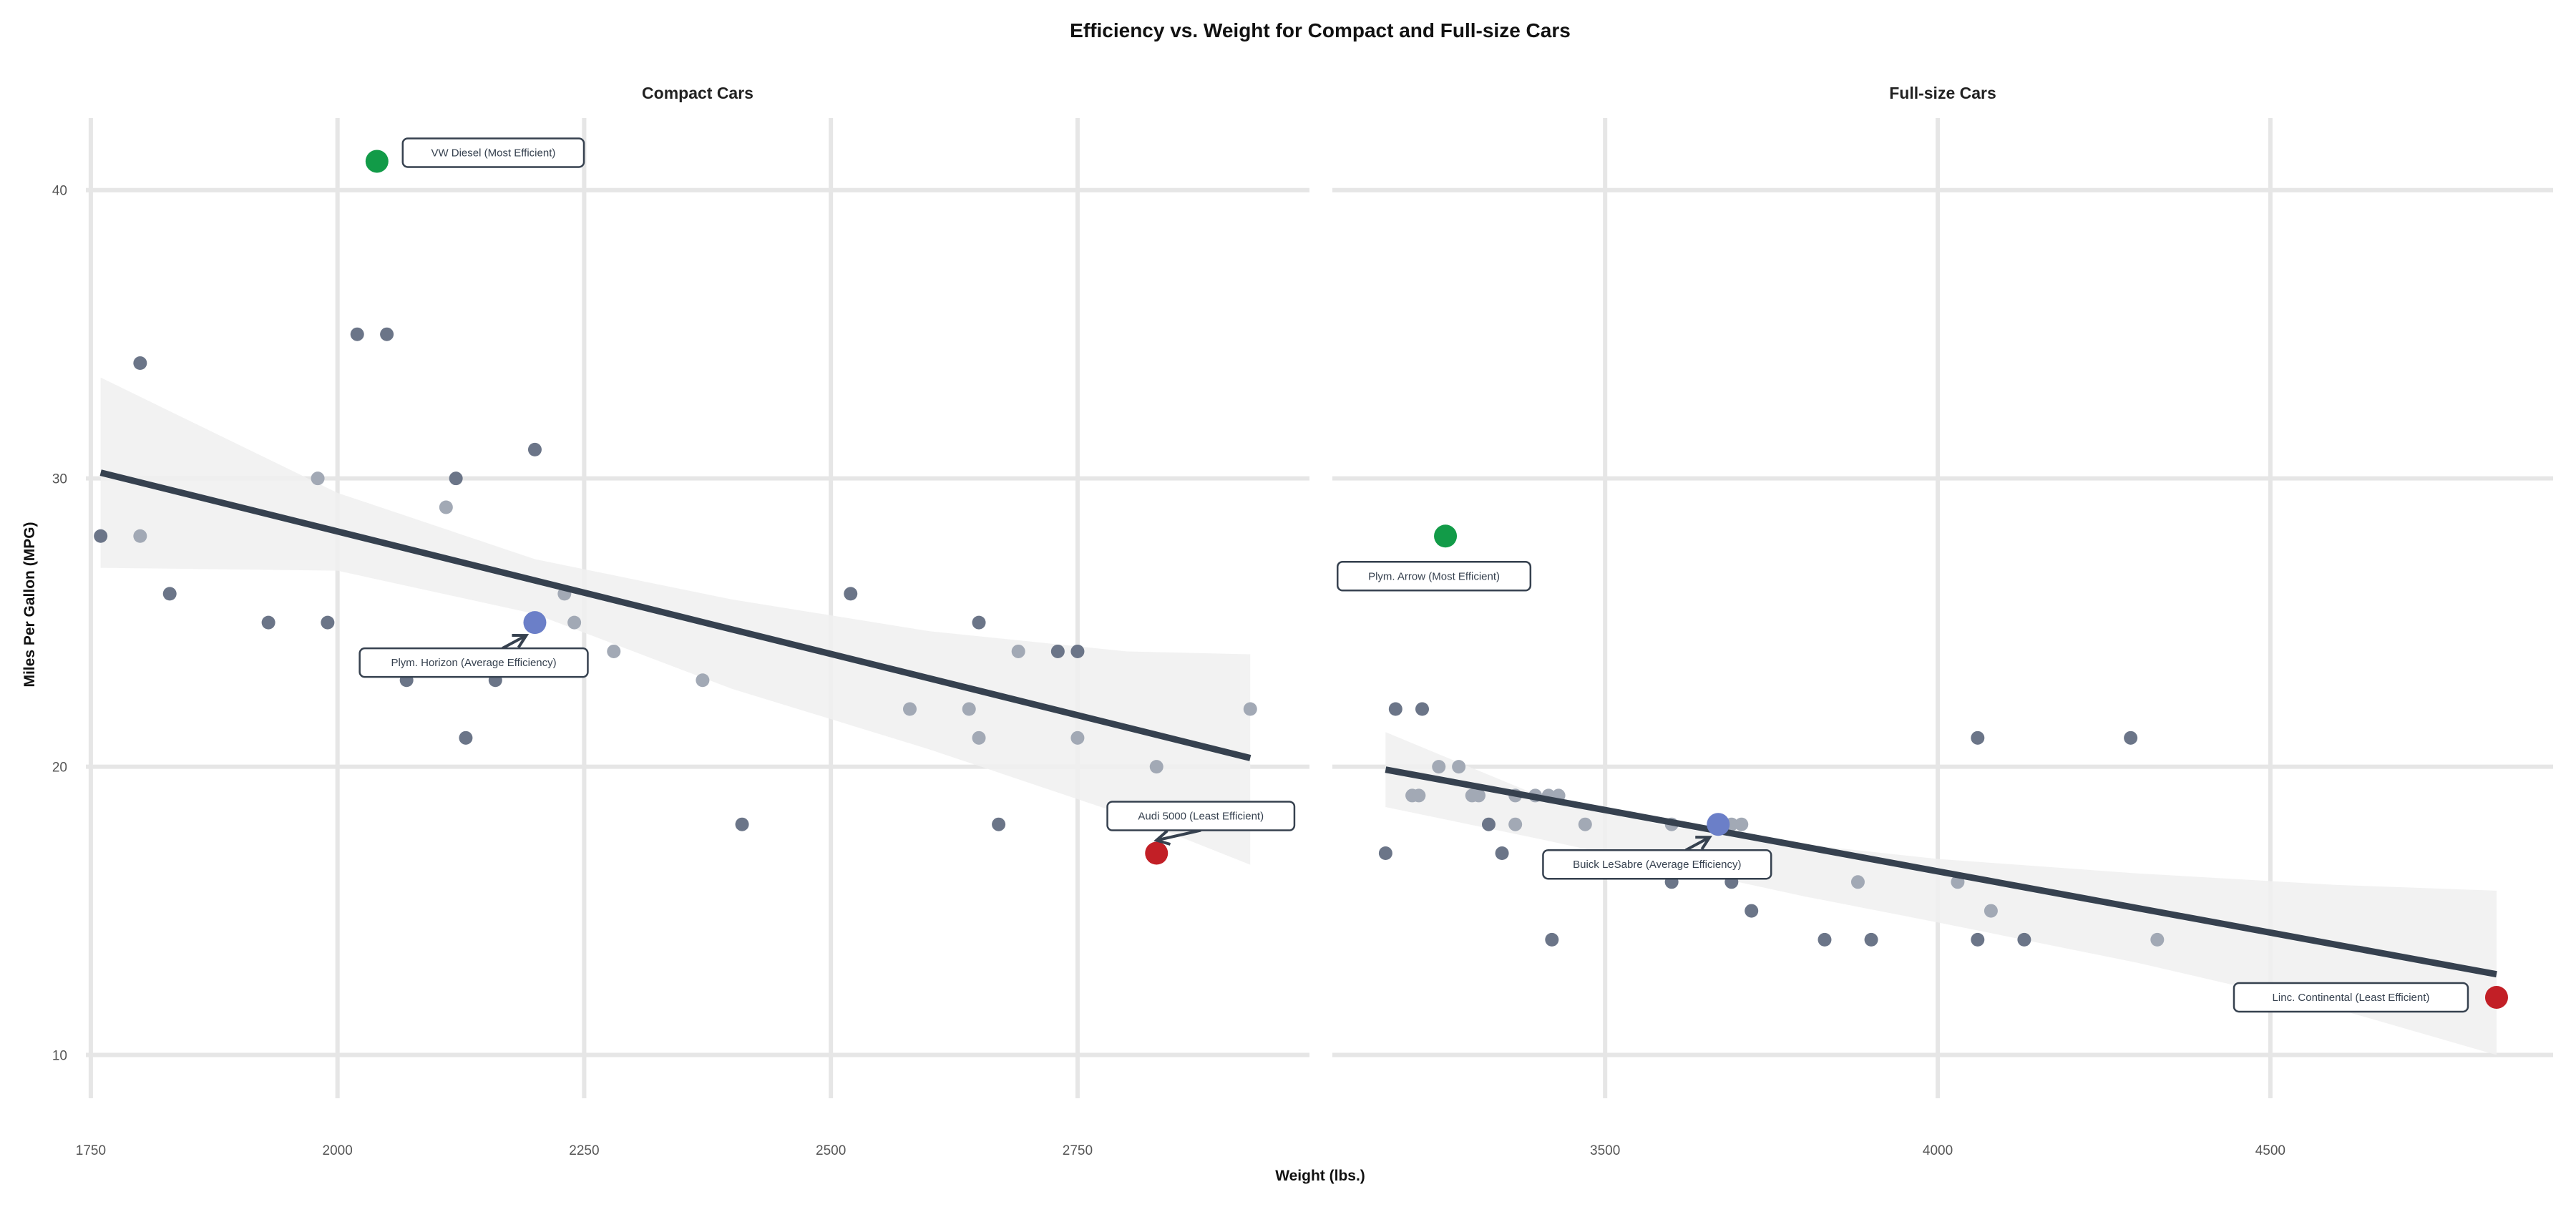 The height and width of the screenshot is (1207, 2576). What do you see at coordinates (584, 1150) in the screenshot?
I see `x-tick-label: 2250` at bounding box center [584, 1150].